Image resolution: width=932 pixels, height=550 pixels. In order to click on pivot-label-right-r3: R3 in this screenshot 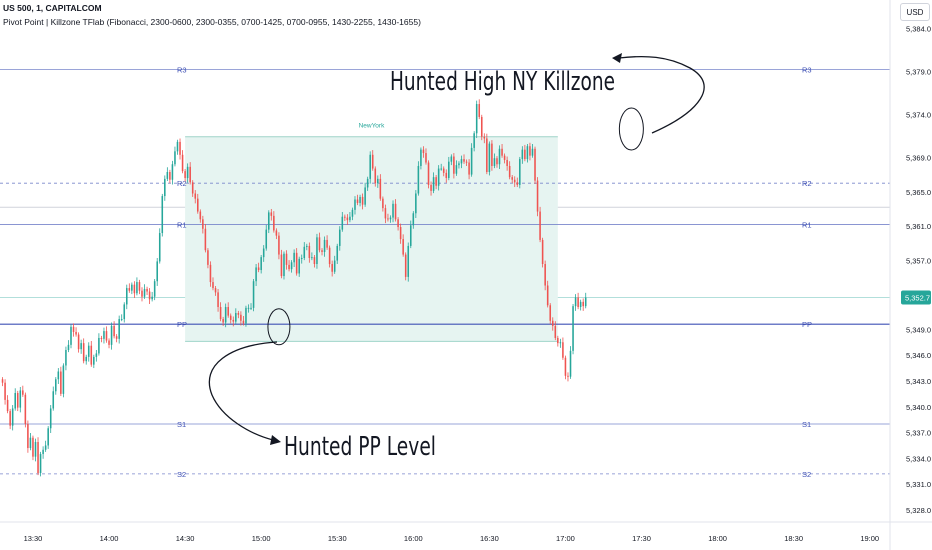, I will do `click(807, 70)`.